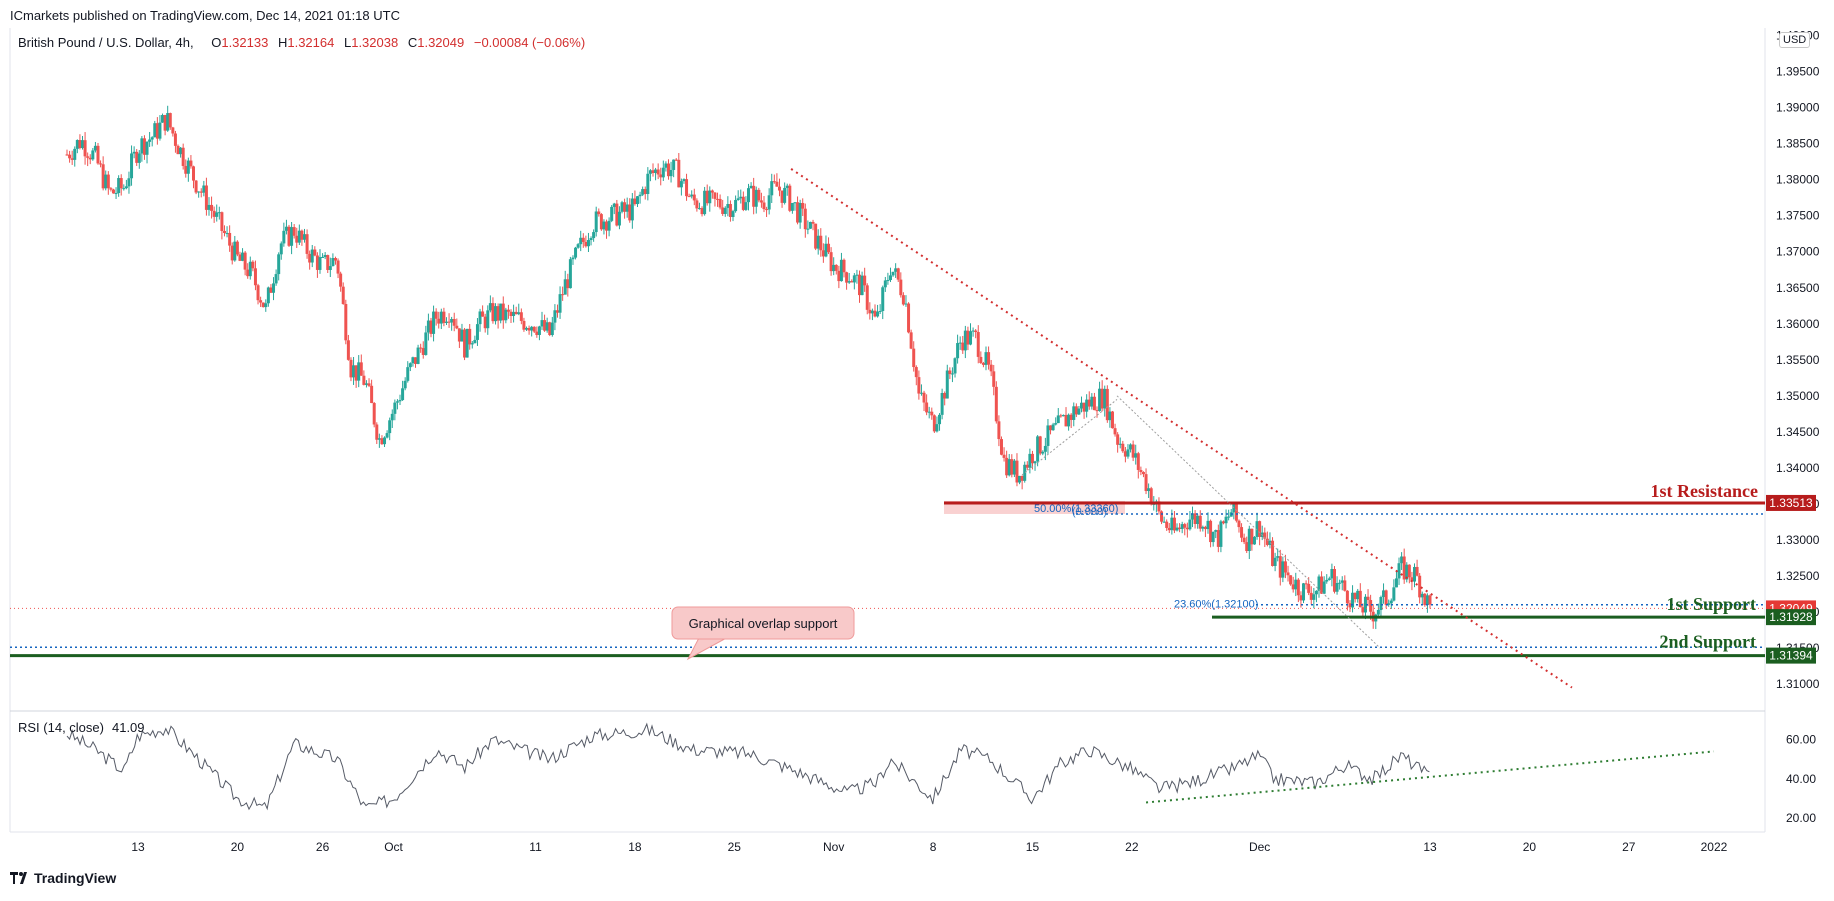 The image size is (1834, 901). Describe the element at coordinates (1795, 40) in the screenshot. I see `currency-badge: USD` at that location.